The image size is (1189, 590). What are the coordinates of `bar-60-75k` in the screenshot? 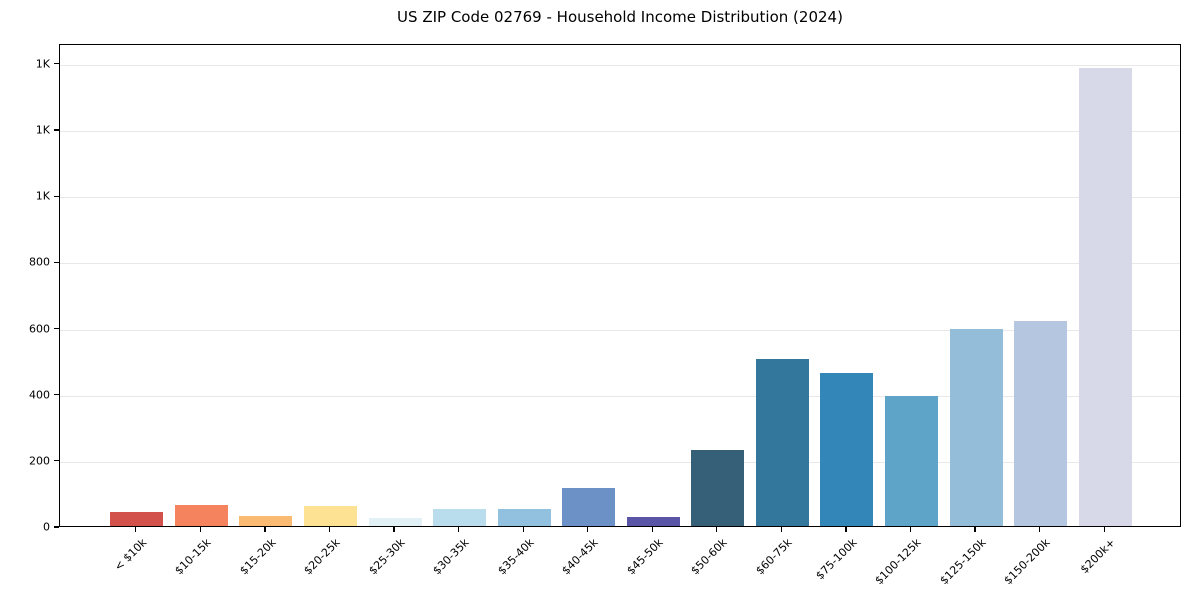 It's located at (782, 442).